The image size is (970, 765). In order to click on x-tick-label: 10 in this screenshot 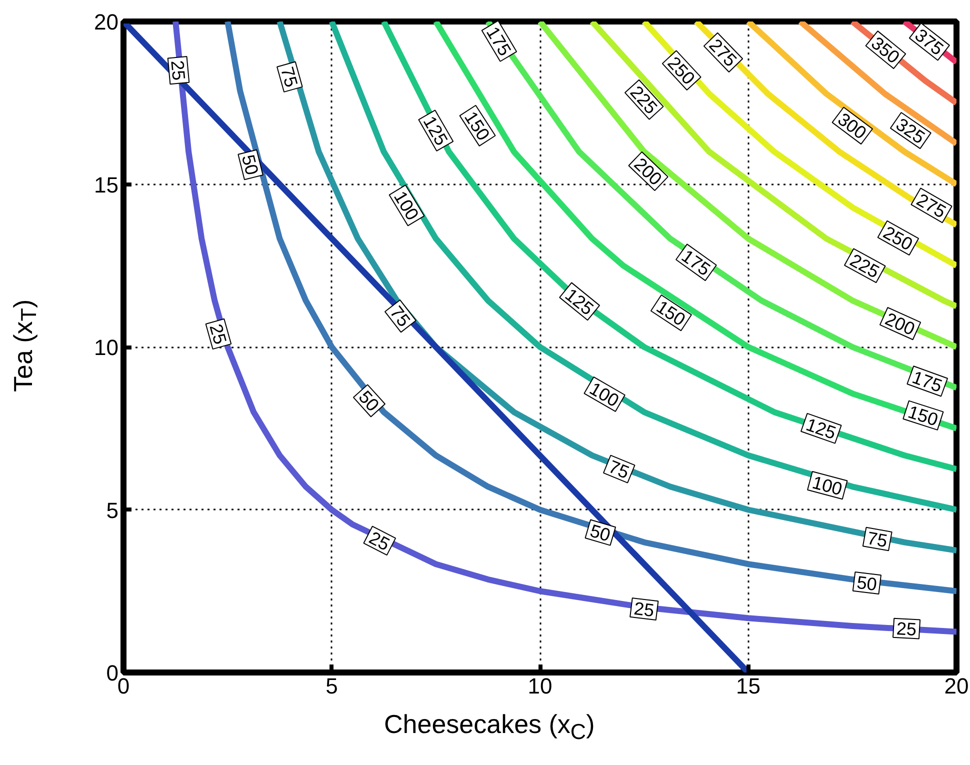, I will do `click(540, 686)`.